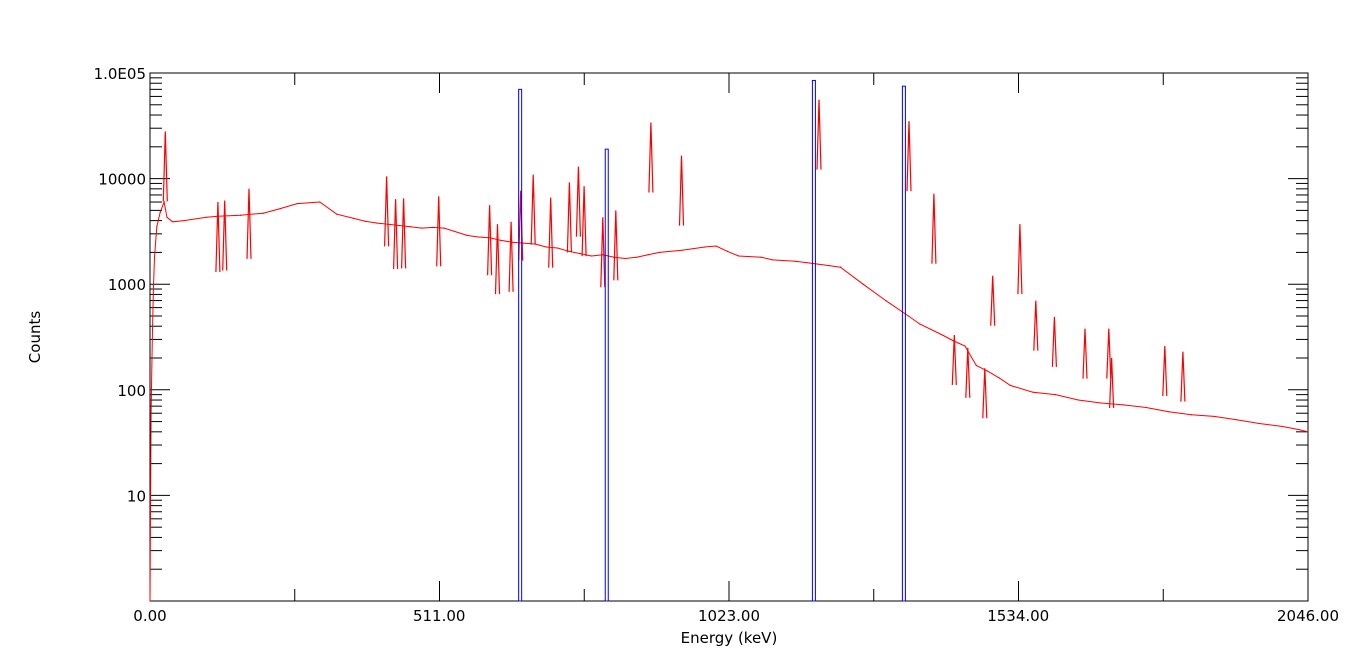 The width and height of the screenshot is (1361, 653). Describe the element at coordinates (813, 340) in the screenshot. I see `peak-marker-bar` at that location.